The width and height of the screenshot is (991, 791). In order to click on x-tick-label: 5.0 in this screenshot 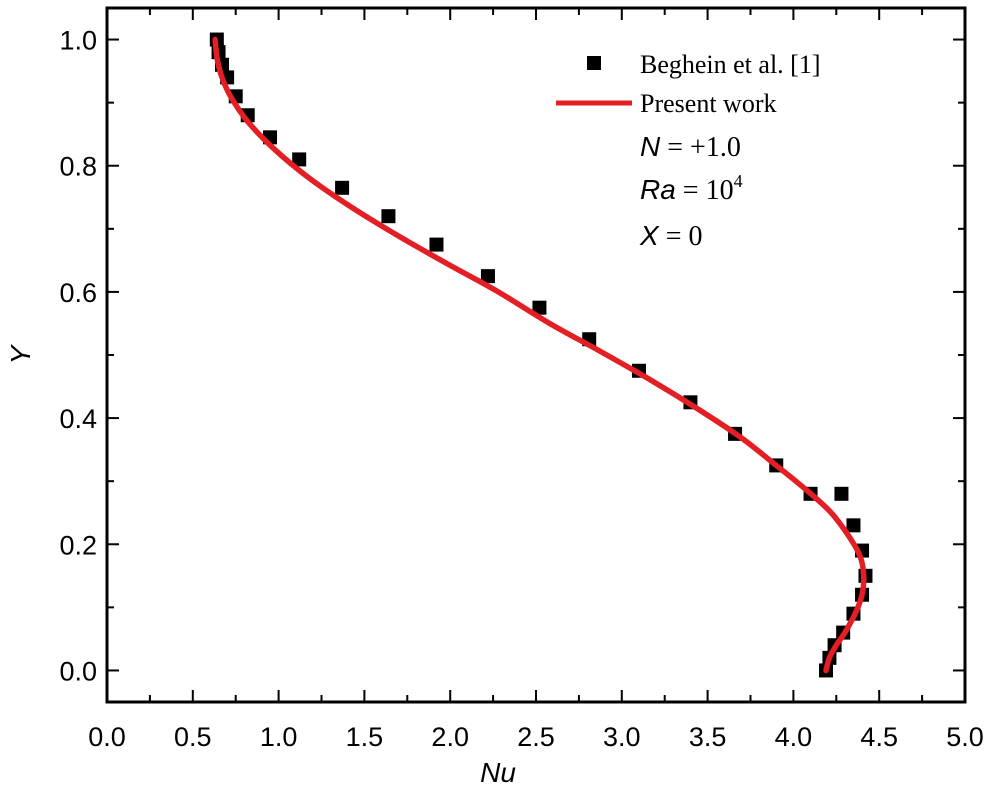, I will do `click(965, 737)`.